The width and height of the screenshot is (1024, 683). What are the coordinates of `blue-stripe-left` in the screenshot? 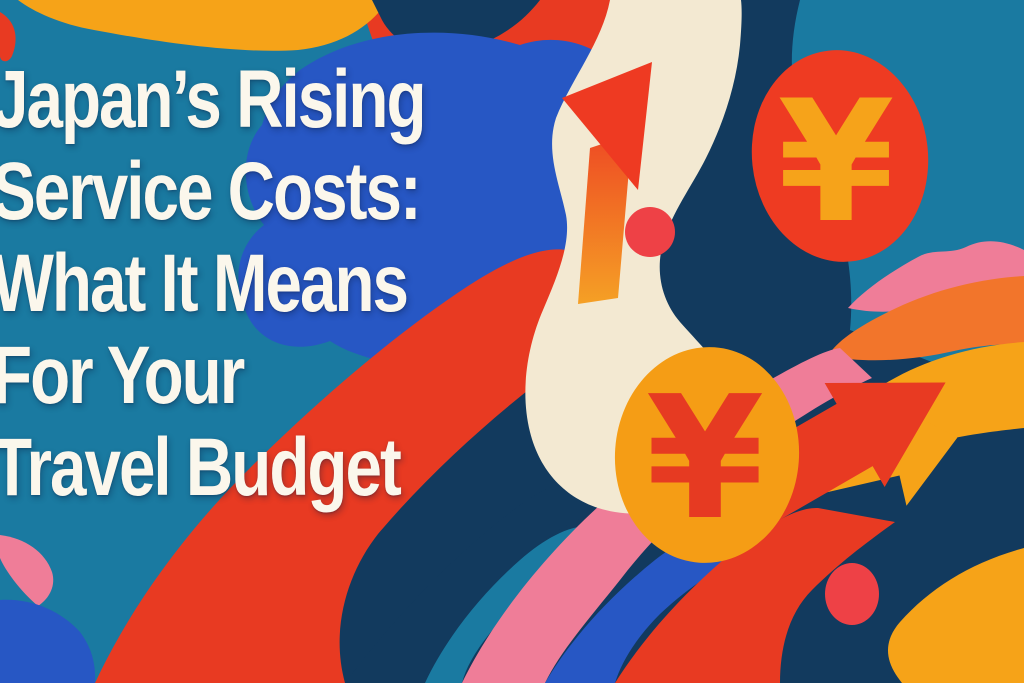 It's located at (48, 641).